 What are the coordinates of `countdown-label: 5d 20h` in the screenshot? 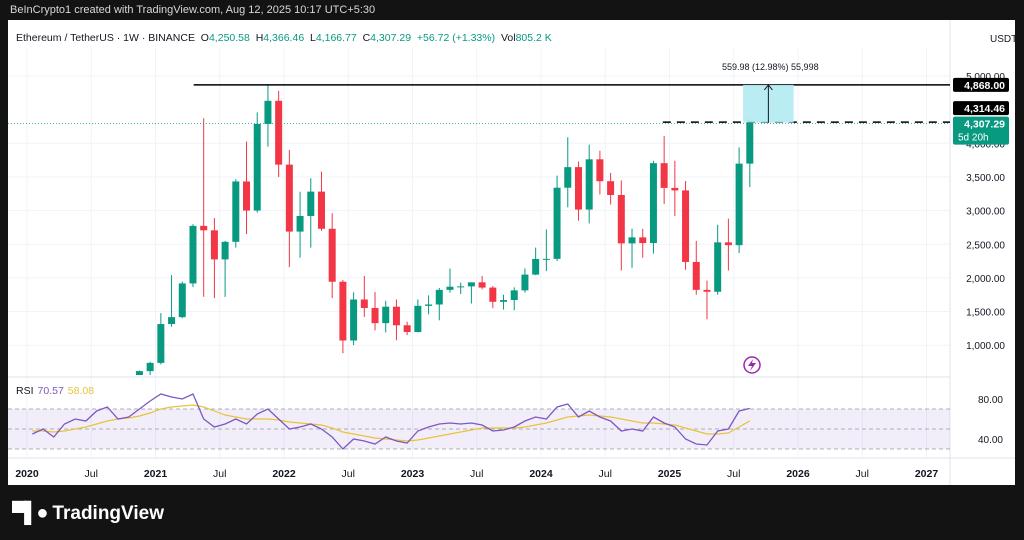 It's located at (973, 138).